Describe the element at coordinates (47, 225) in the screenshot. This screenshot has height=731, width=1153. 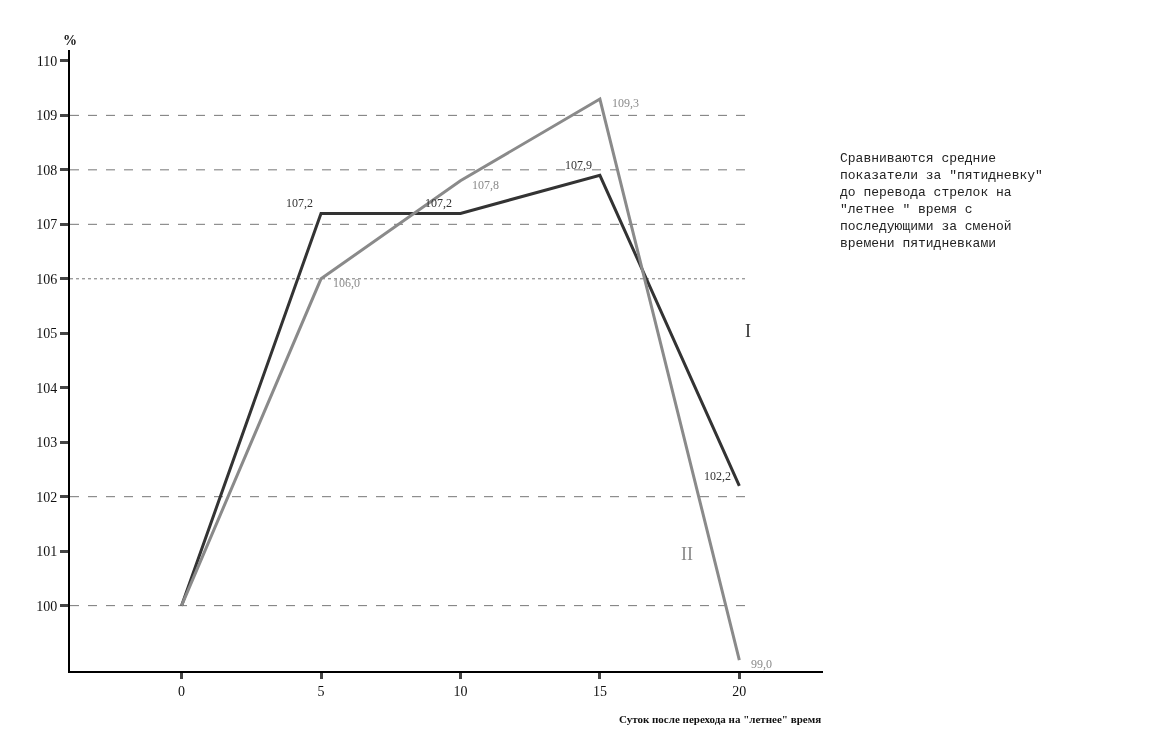
I see `y-tick-label: 107` at that location.